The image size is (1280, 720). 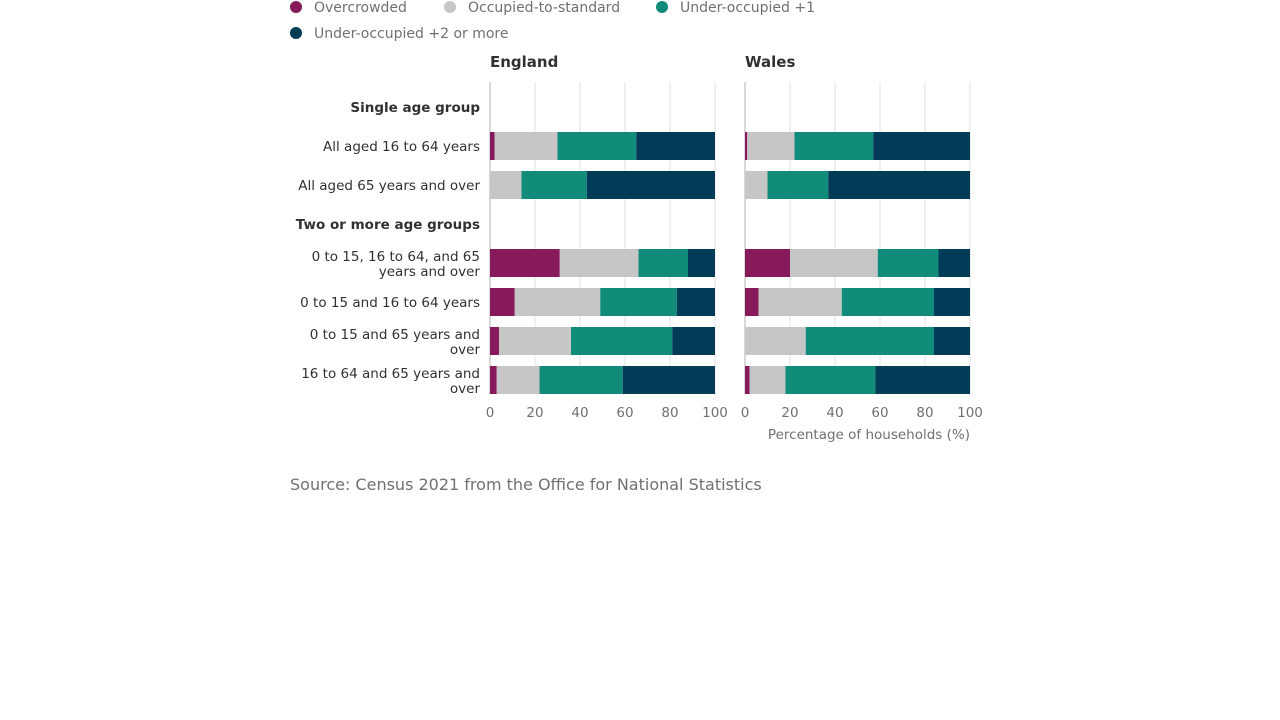 I want to click on category-label-line: 0 to 15, 16 to 64, and 65, so click(x=396, y=257).